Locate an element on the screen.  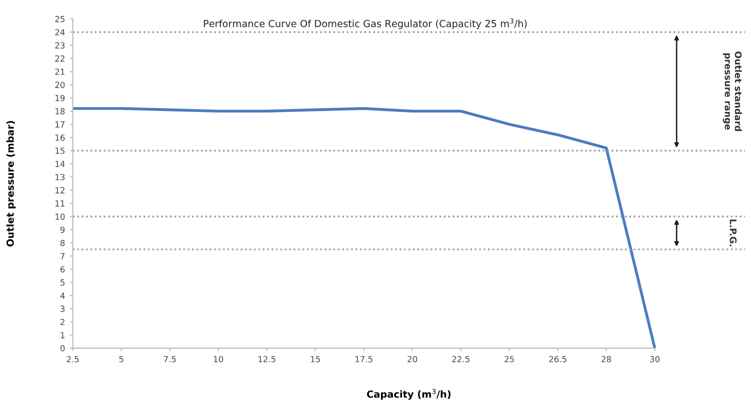
x-tick-label: 25 is located at coordinates (509, 359).